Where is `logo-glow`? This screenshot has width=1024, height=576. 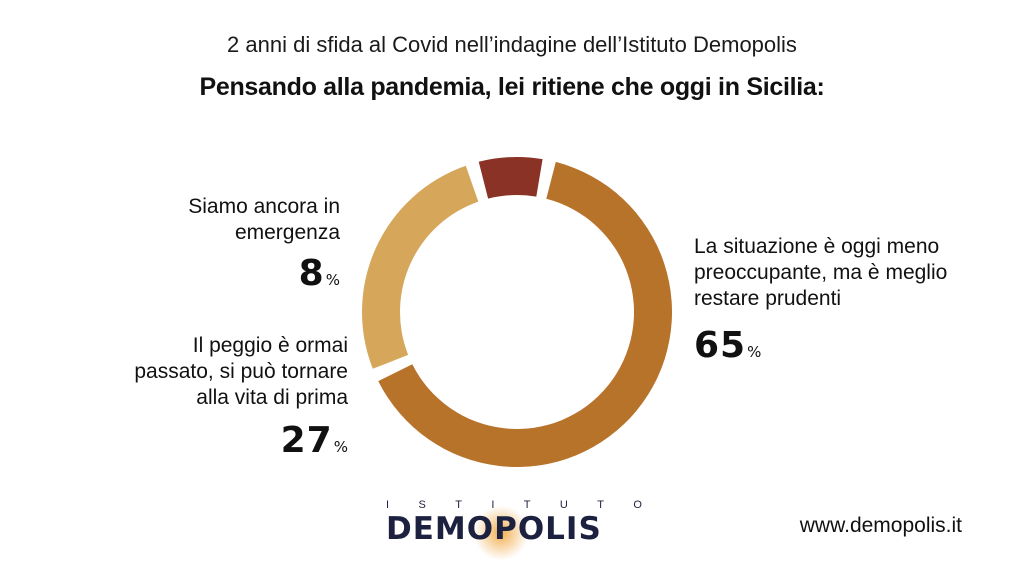
logo-glow is located at coordinates (501, 533).